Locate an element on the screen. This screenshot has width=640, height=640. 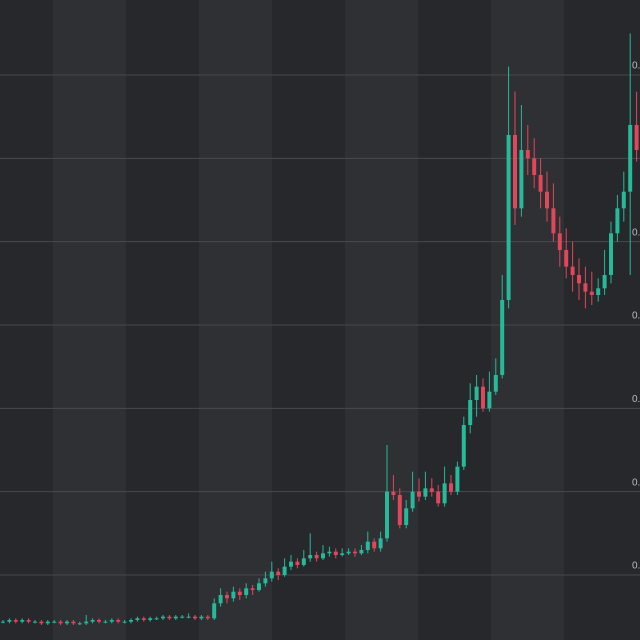
y-tick-label: 0.1 is located at coordinates (636, 399).